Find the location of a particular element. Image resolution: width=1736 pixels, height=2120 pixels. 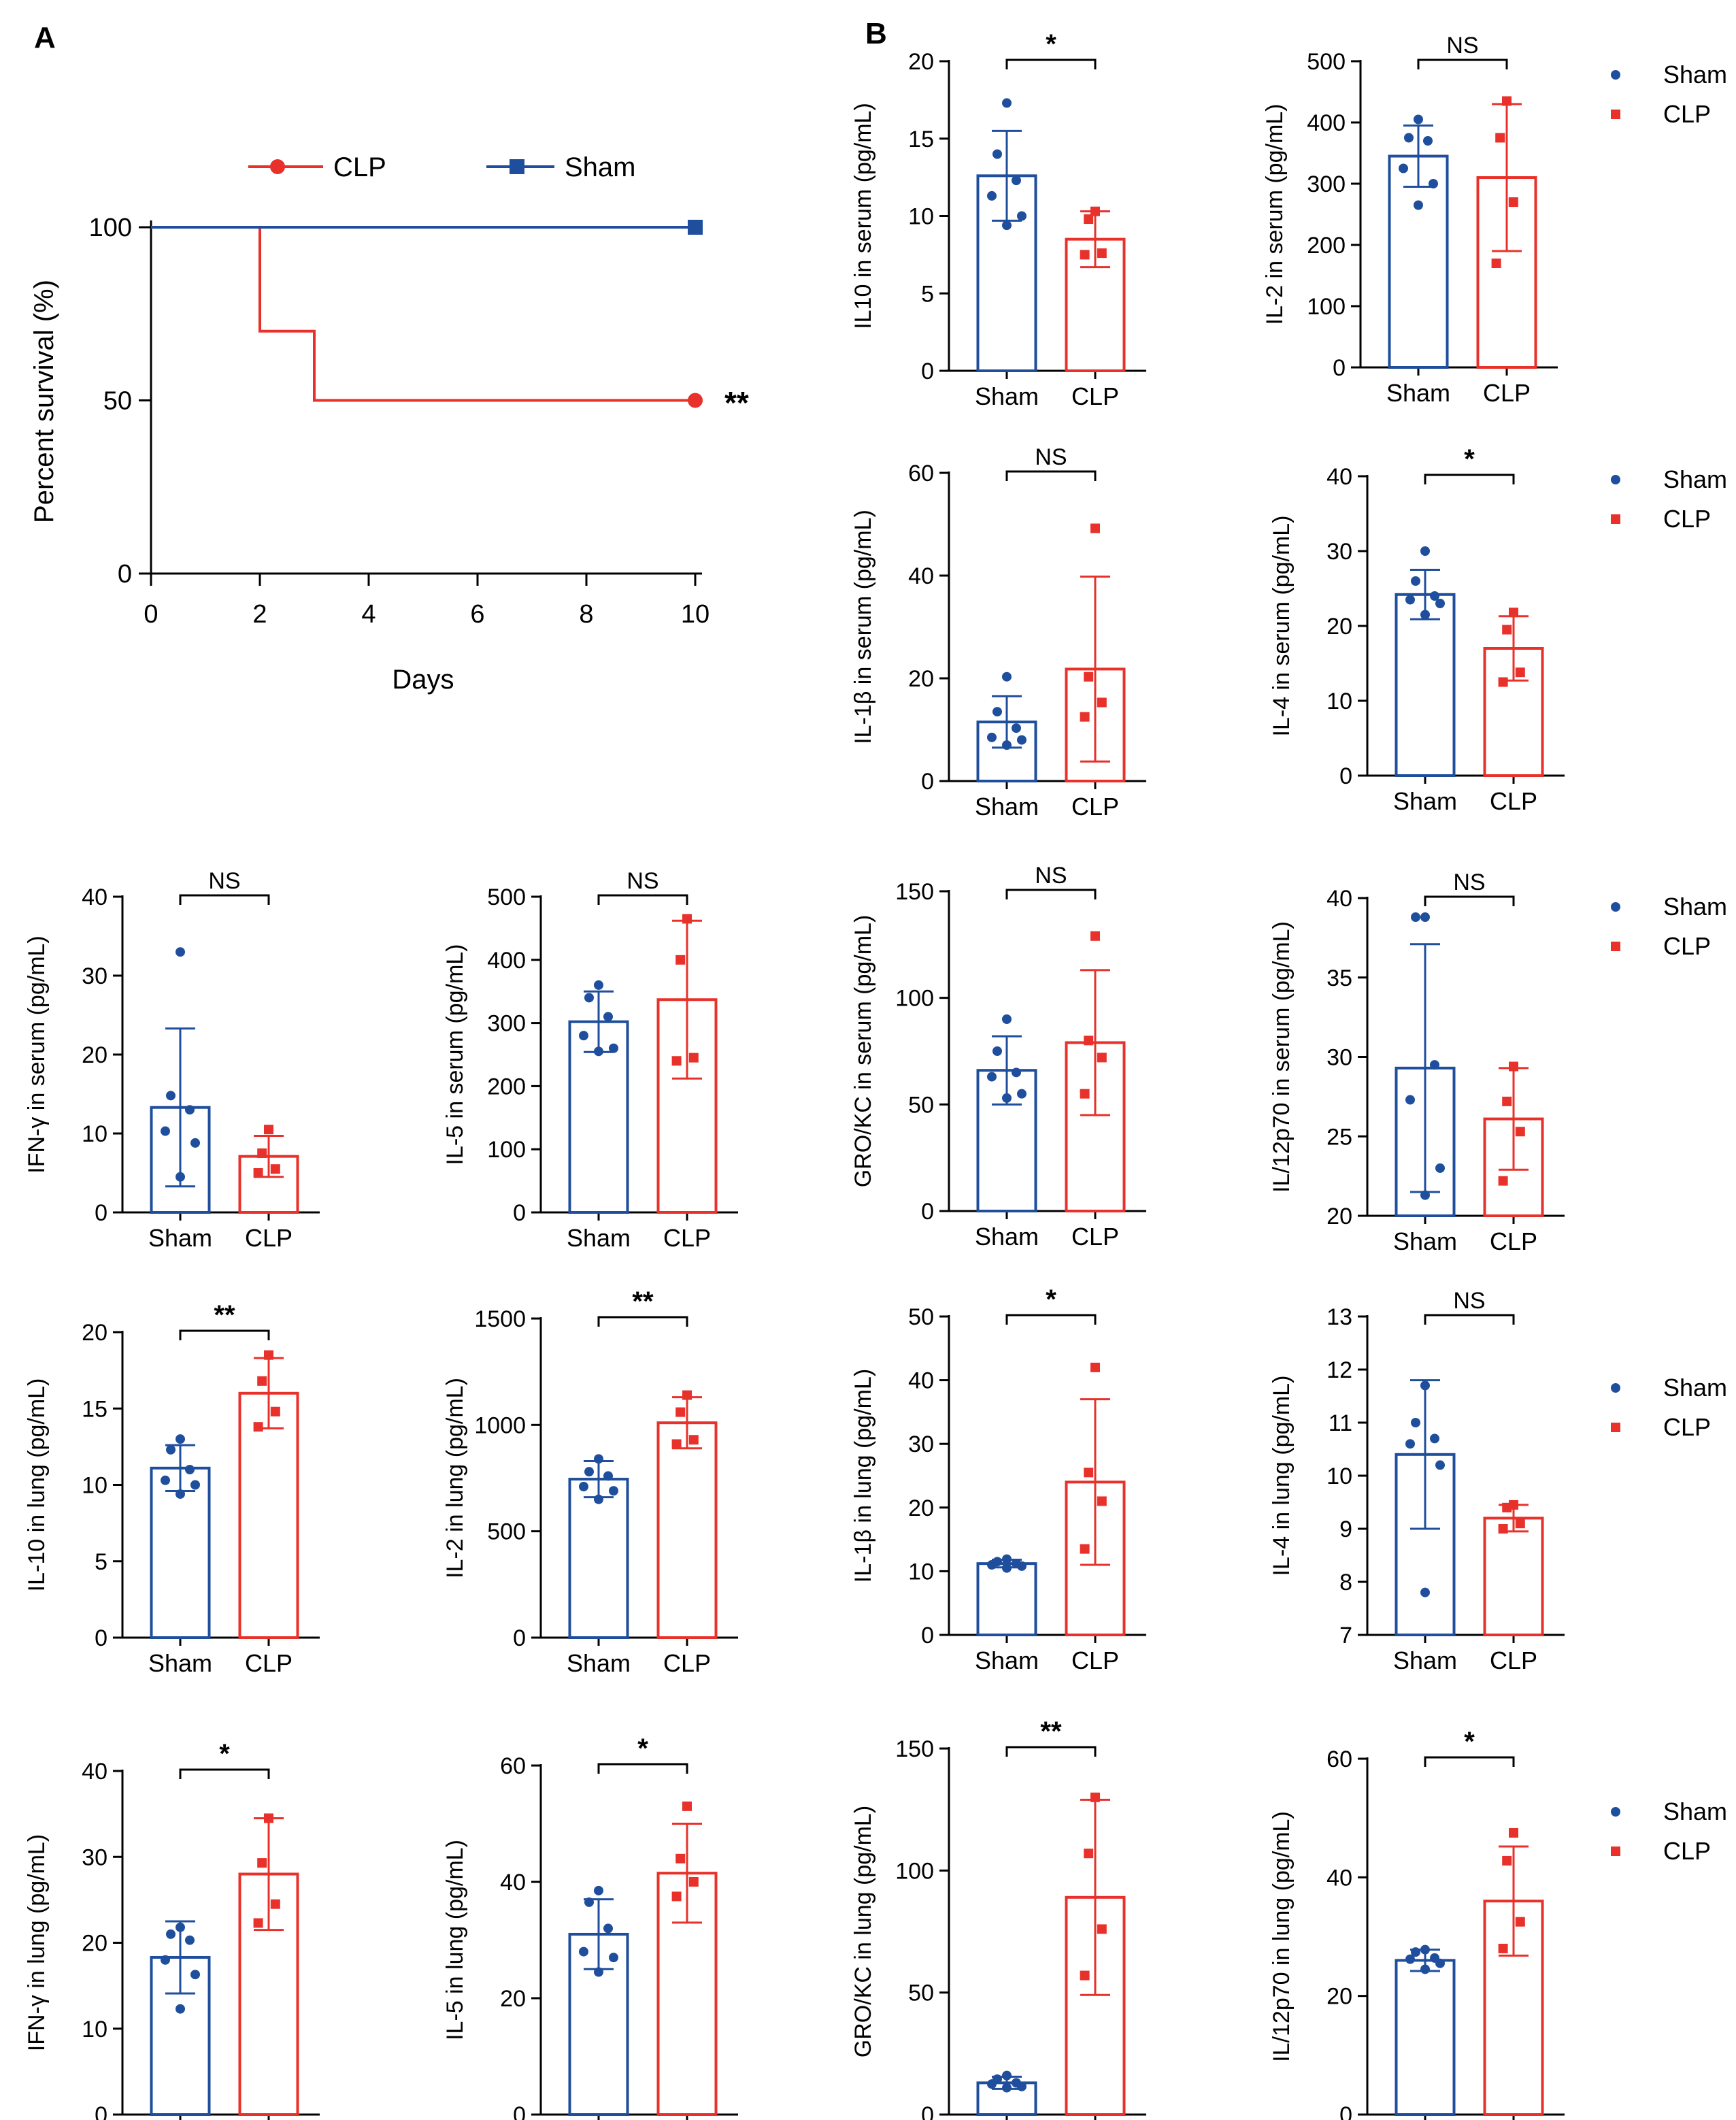

significance-label: ** is located at coordinates (224, 1315).